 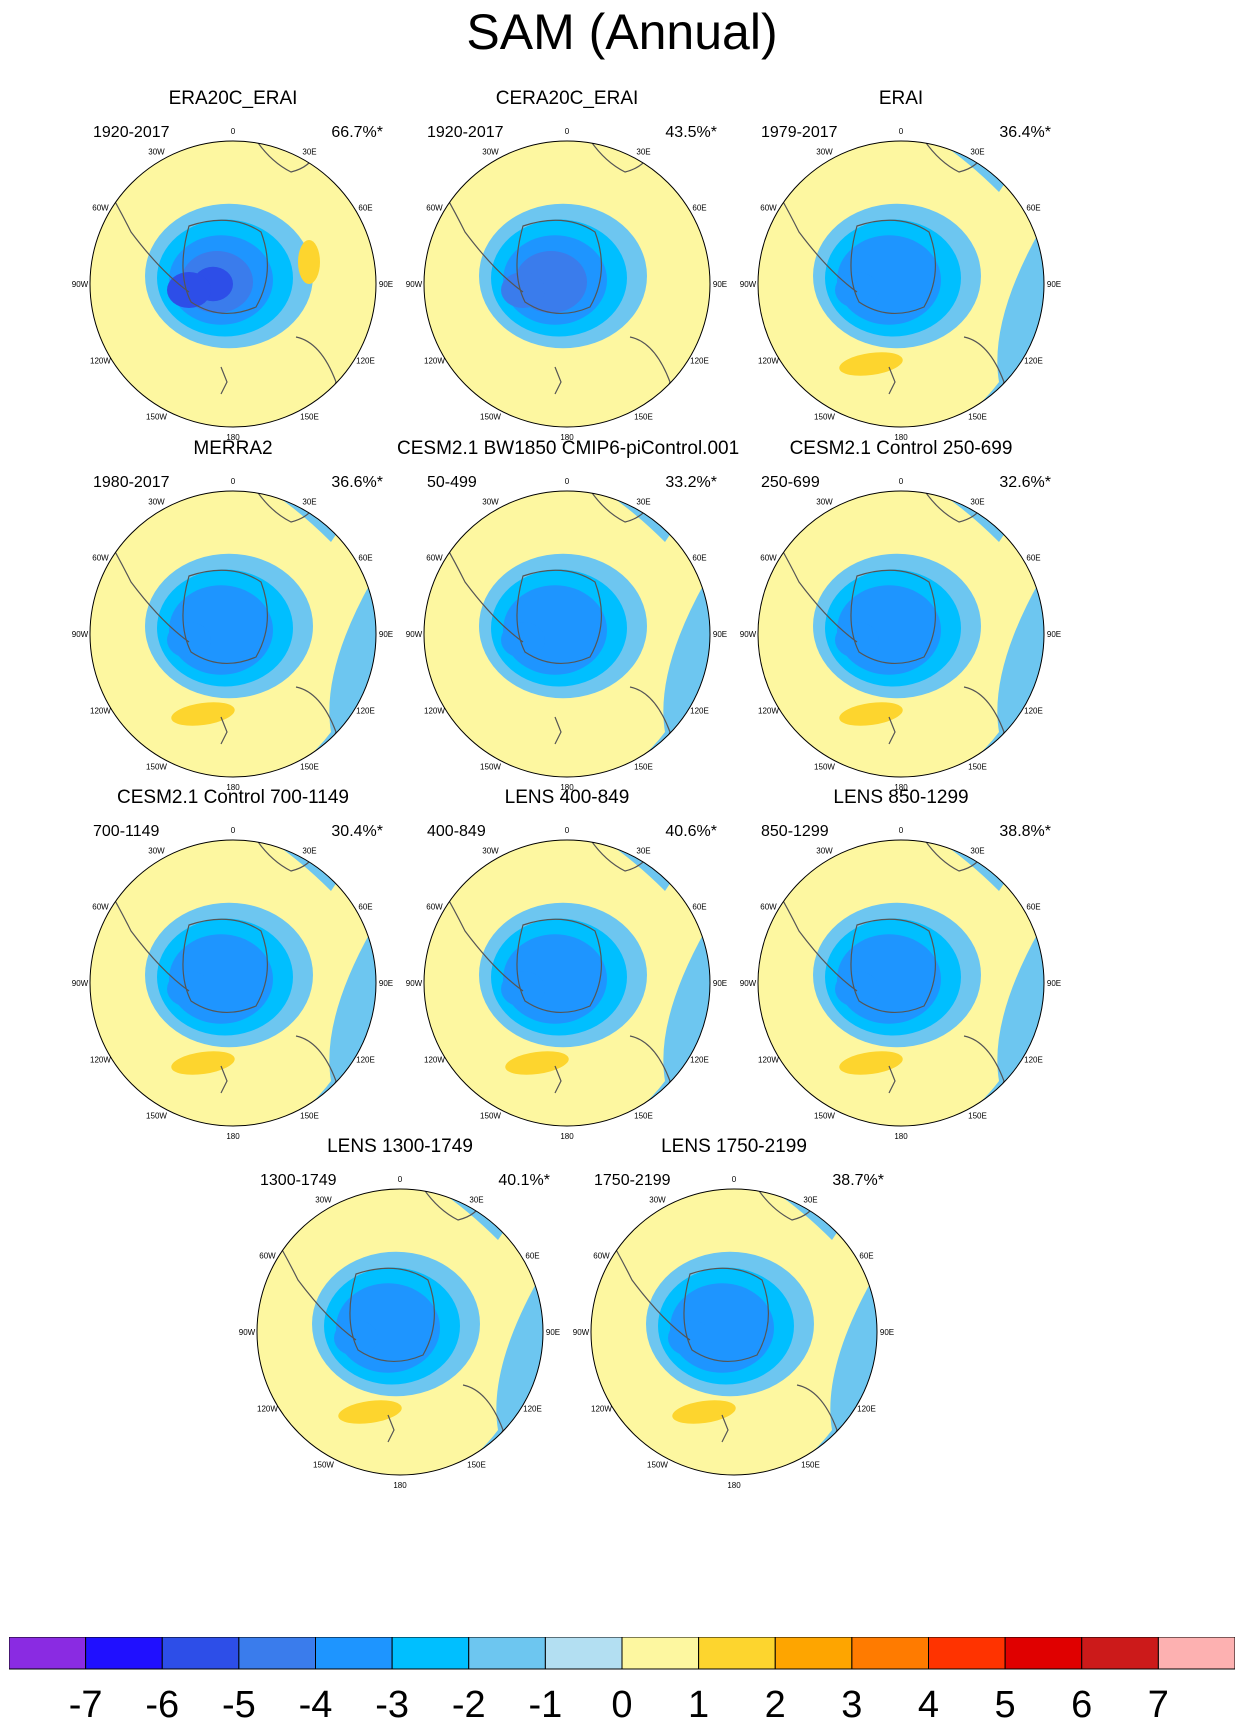 What do you see at coordinates (233, 448) in the screenshot?
I see `panel-title: MERRA2` at bounding box center [233, 448].